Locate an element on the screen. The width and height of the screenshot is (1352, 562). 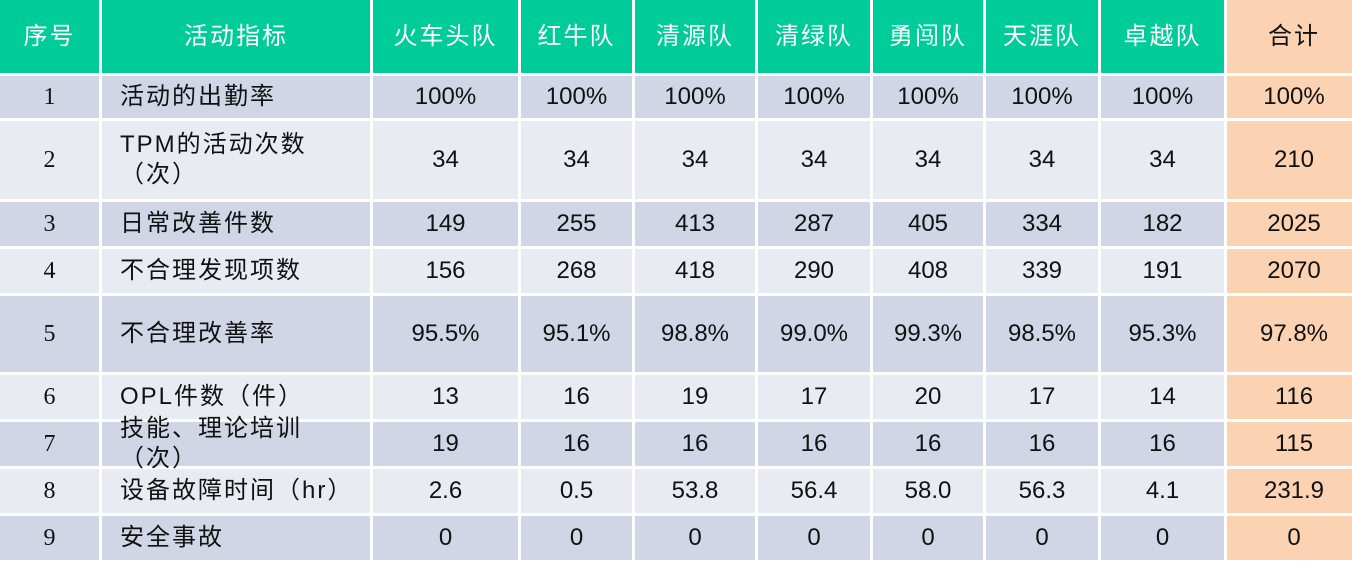
table-cell: 53.8 is located at coordinates (695, 491).